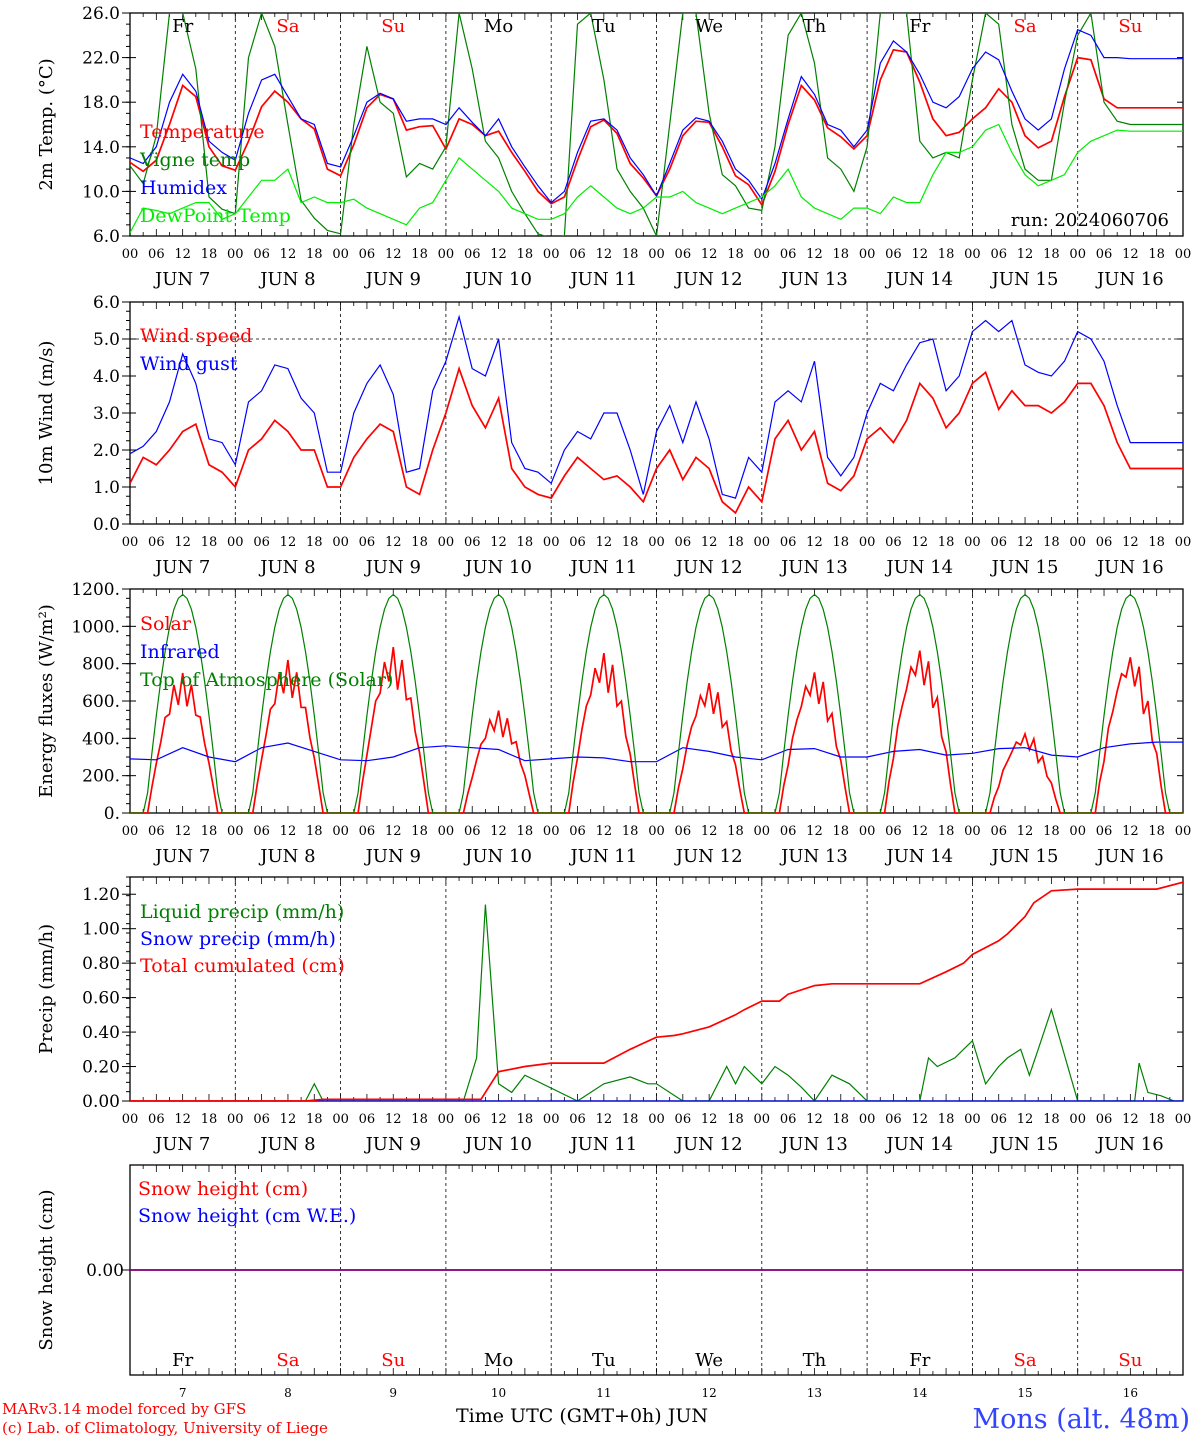 This screenshot has width=1194, height=1440. What do you see at coordinates (1090, 220) in the screenshot?
I see `run-label: run: 2024060706` at bounding box center [1090, 220].